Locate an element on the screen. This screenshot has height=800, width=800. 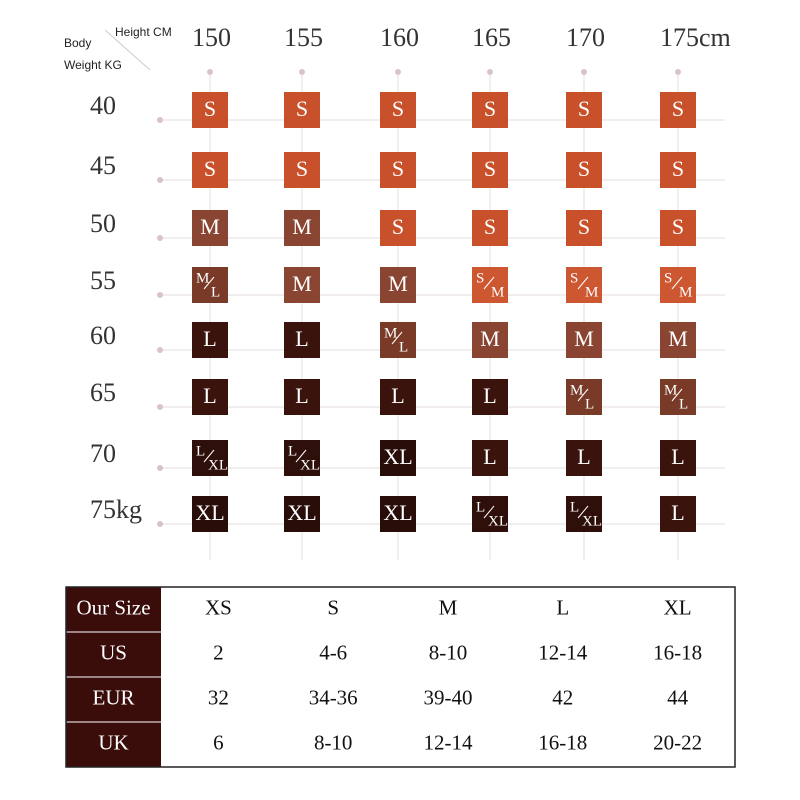
height-value: 160 is located at coordinates (399, 37).